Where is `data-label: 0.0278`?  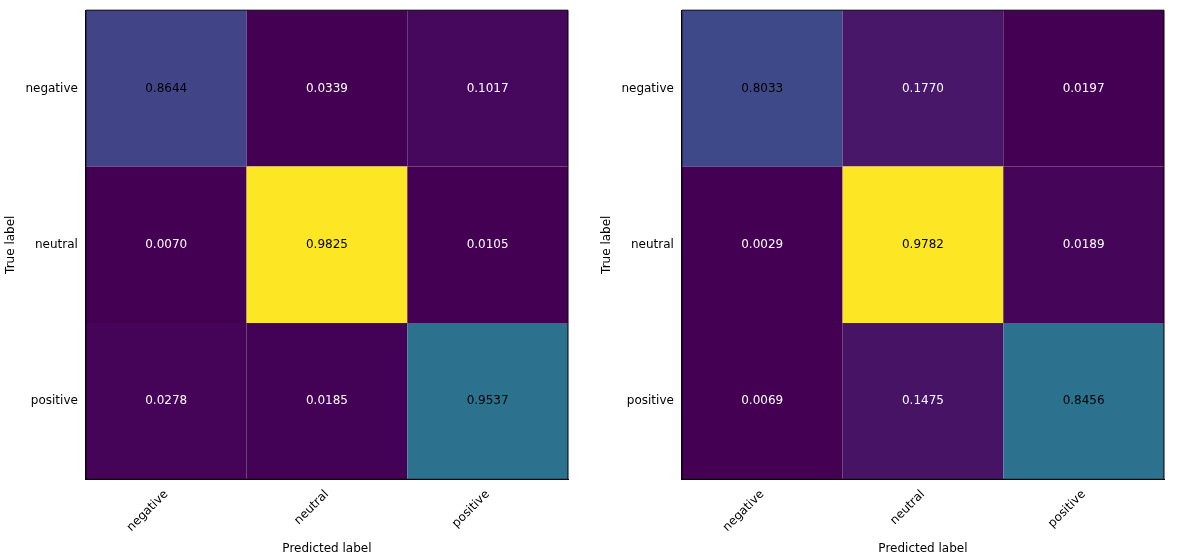 data-label: 0.0278 is located at coordinates (166, 400).